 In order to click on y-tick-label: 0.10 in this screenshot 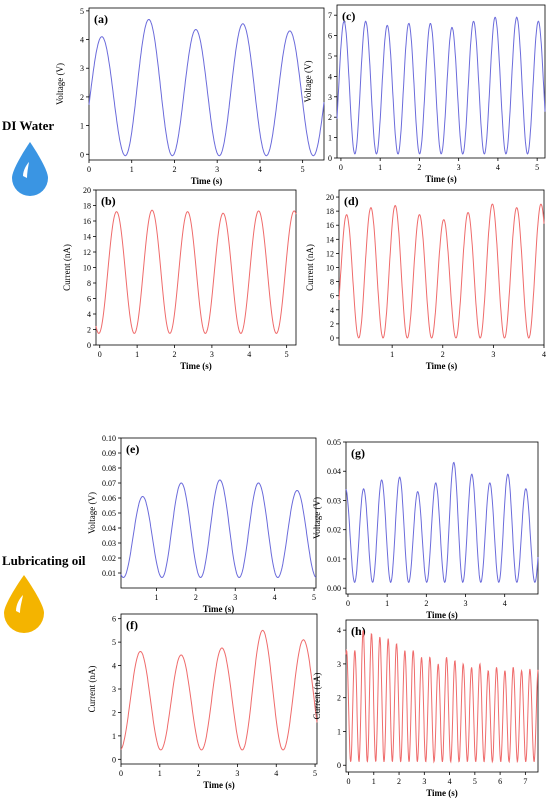, I will do `click(109, 438)`.